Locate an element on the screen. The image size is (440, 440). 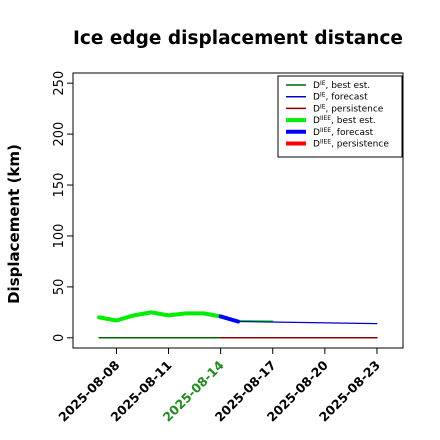
series-line-iiee-forecast is located at coordinates (229, 319).